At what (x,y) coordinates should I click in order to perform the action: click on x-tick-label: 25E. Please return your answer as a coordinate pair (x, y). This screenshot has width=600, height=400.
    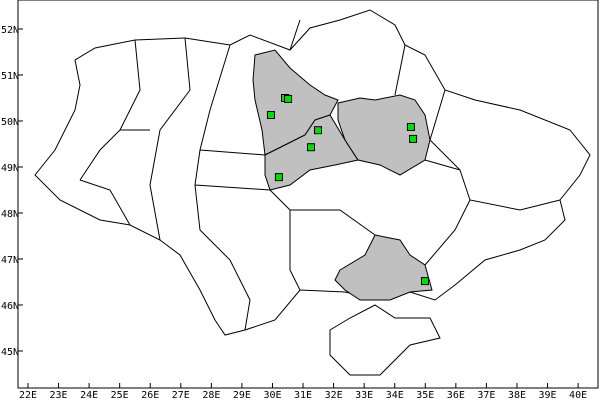
    Looking at the image, I should click on (120, 395).